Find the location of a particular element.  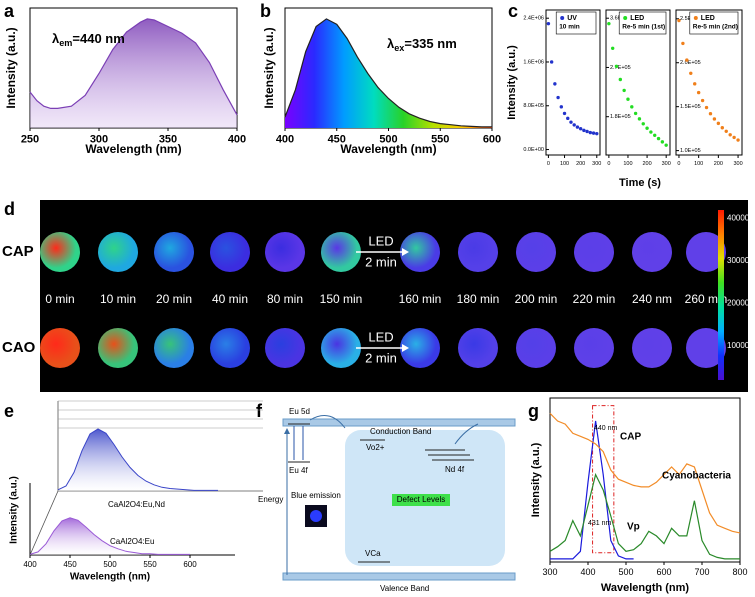

time-label: 180 min is located at coordinates (478, 299).